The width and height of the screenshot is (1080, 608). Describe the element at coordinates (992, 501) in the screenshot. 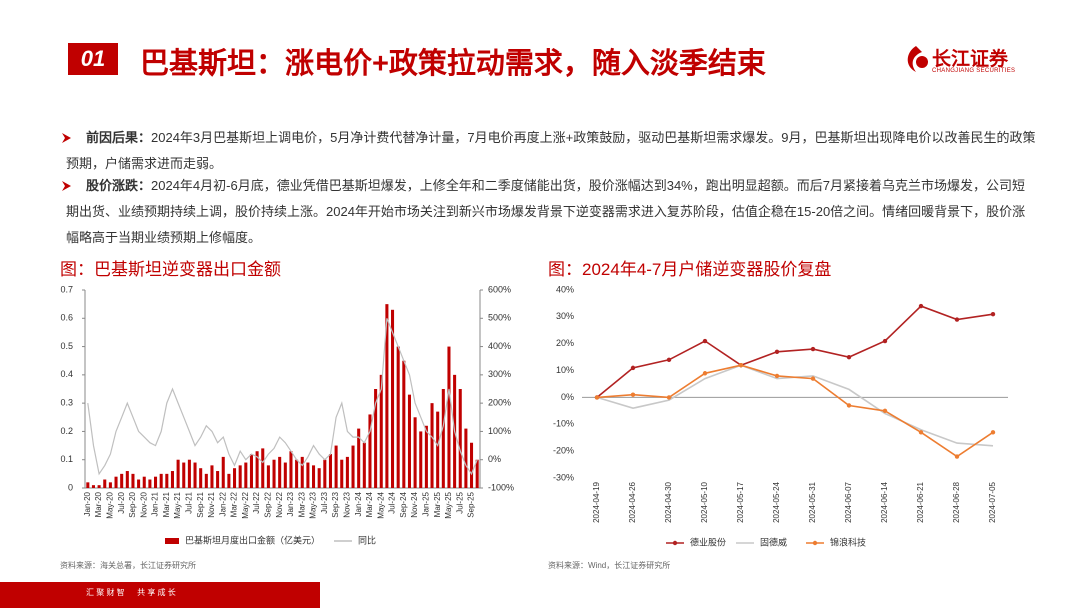

I see `x-tick-label: 2024-07-05` at that location.